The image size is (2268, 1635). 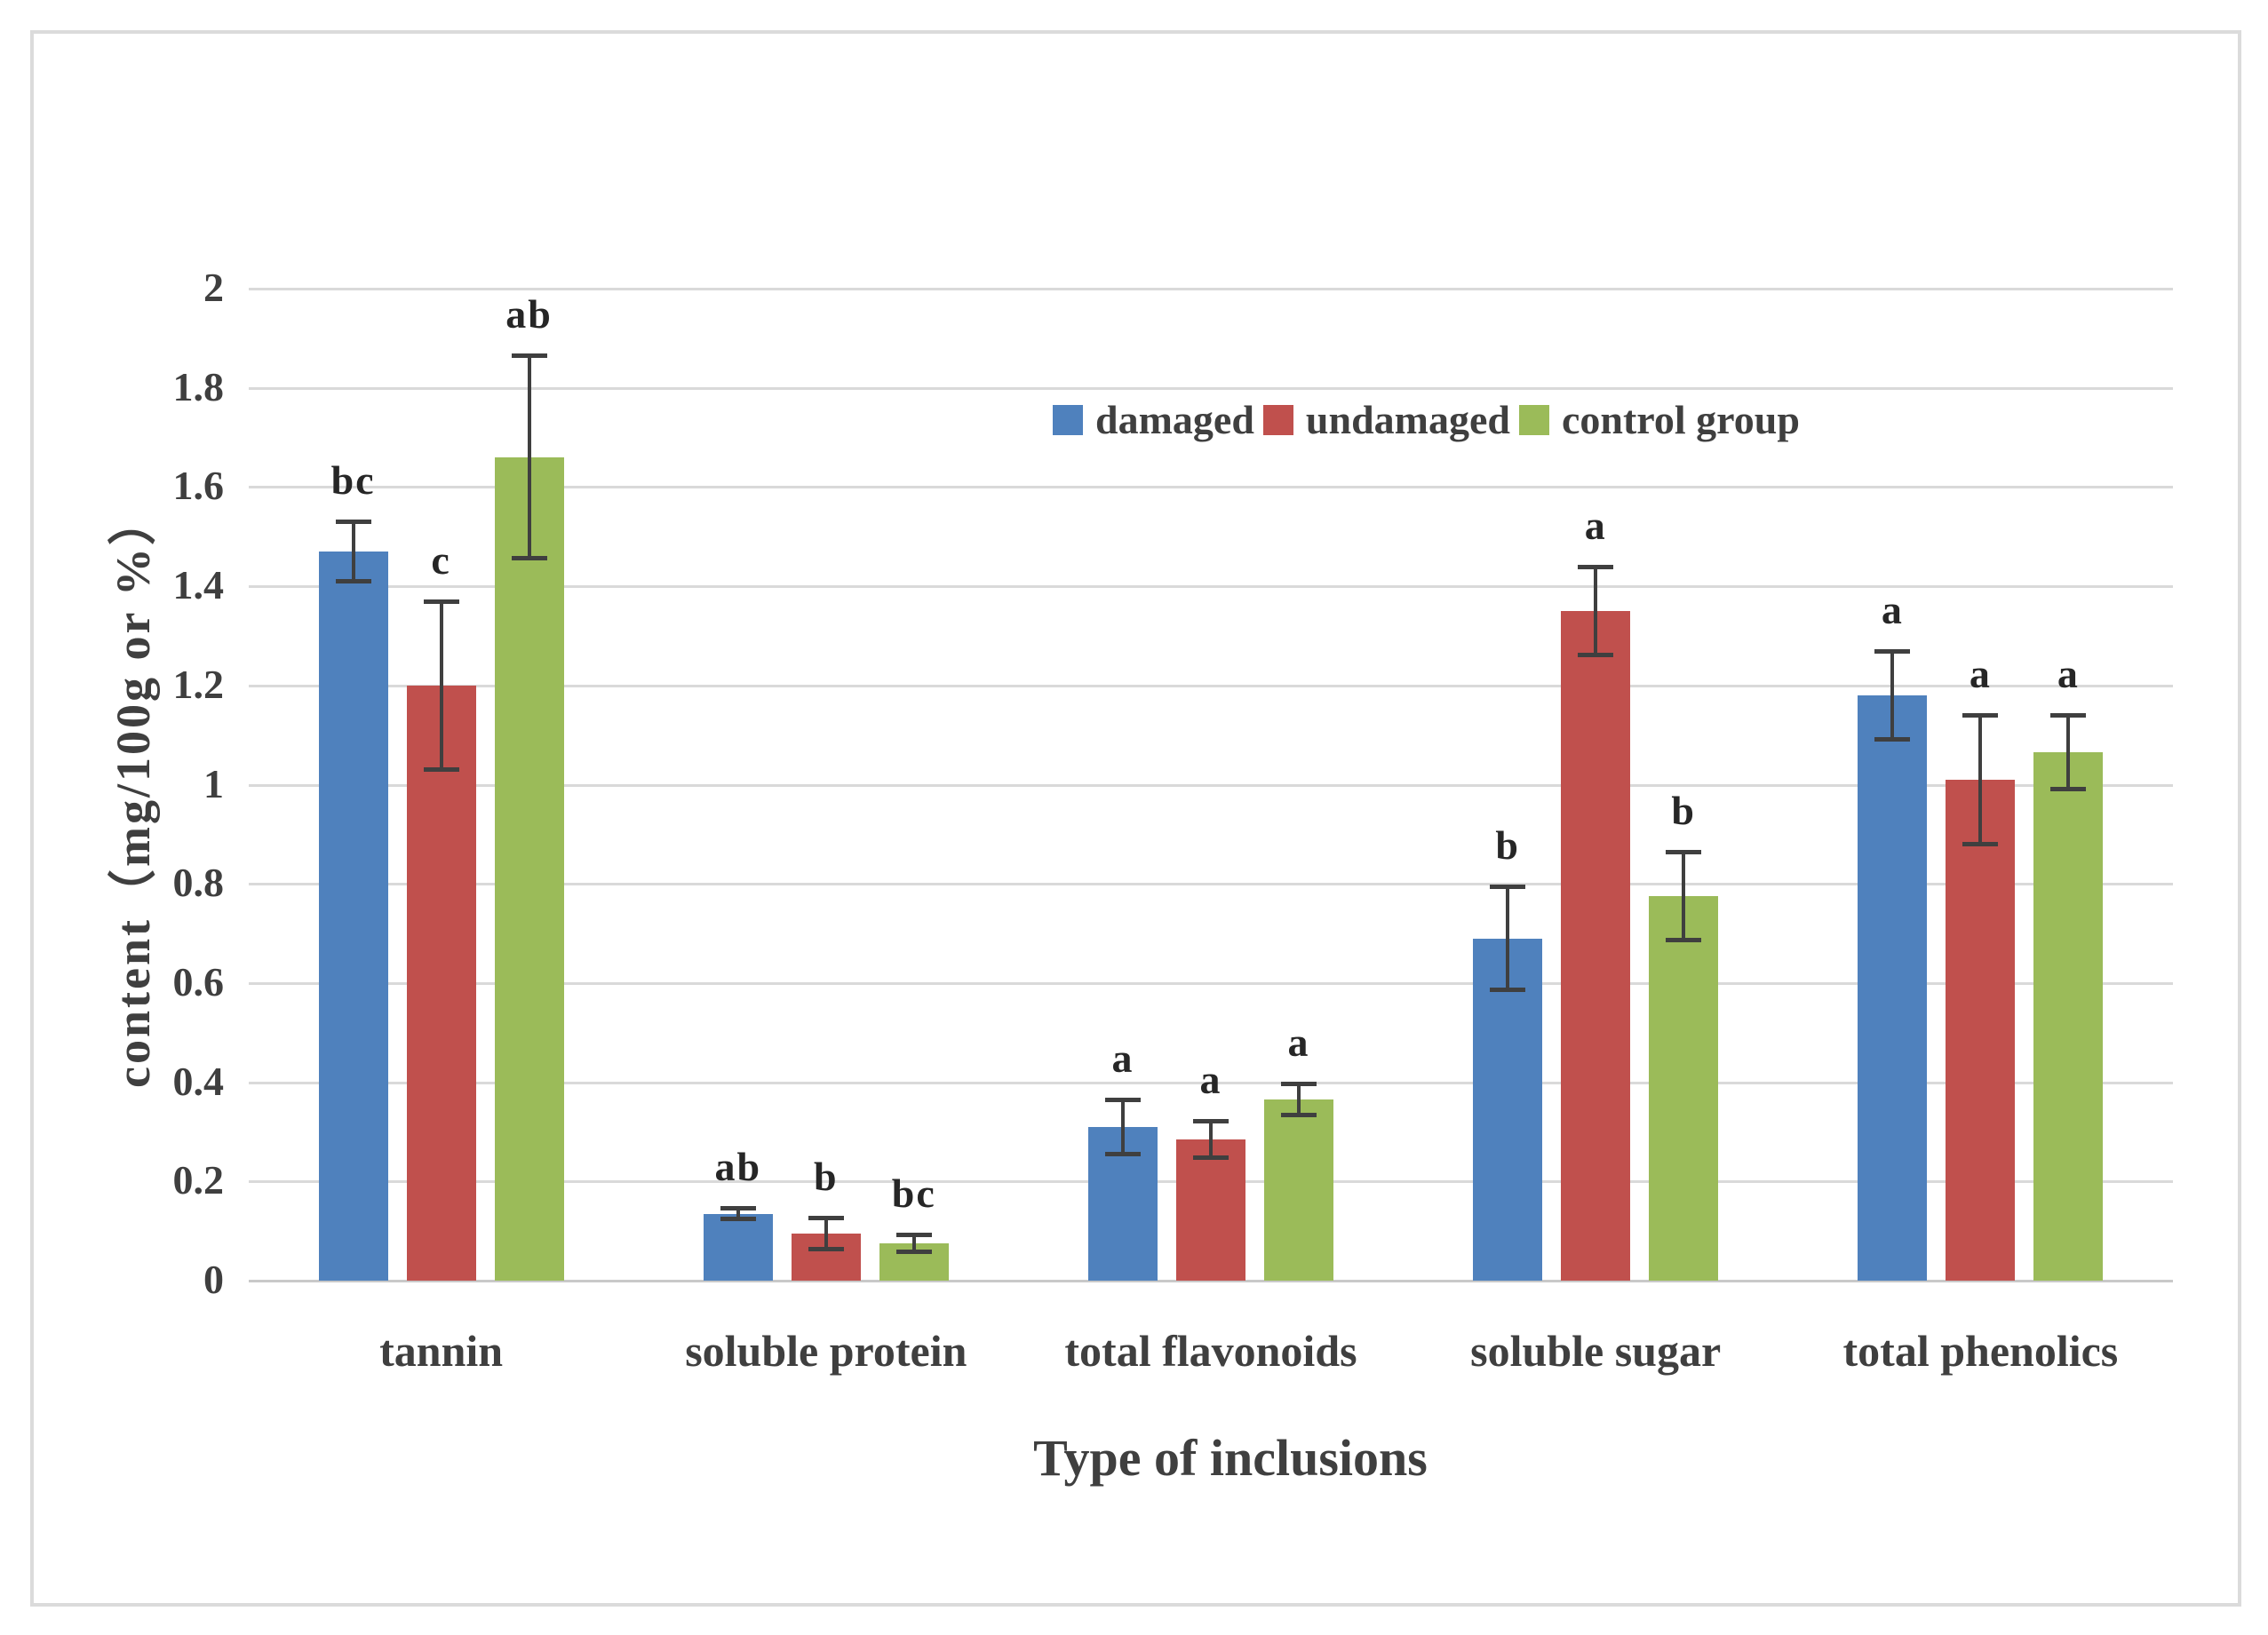 I want to click on error-bar-damaged-total-phenolics-cap-top, so click(x=1892, y=651).